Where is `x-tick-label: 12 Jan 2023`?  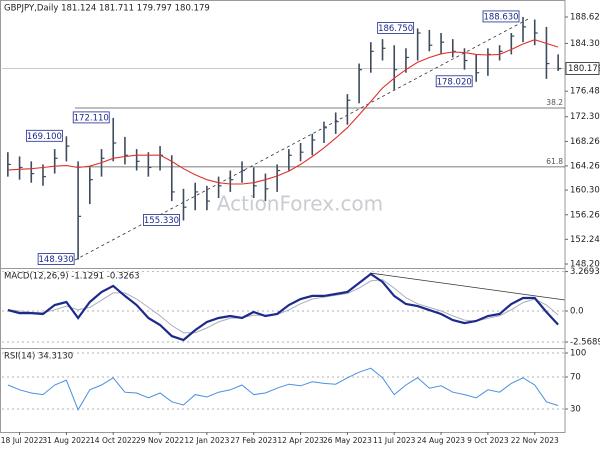 x-tick-label: 12 Jan 2023 is located at coordinates (206, 440).